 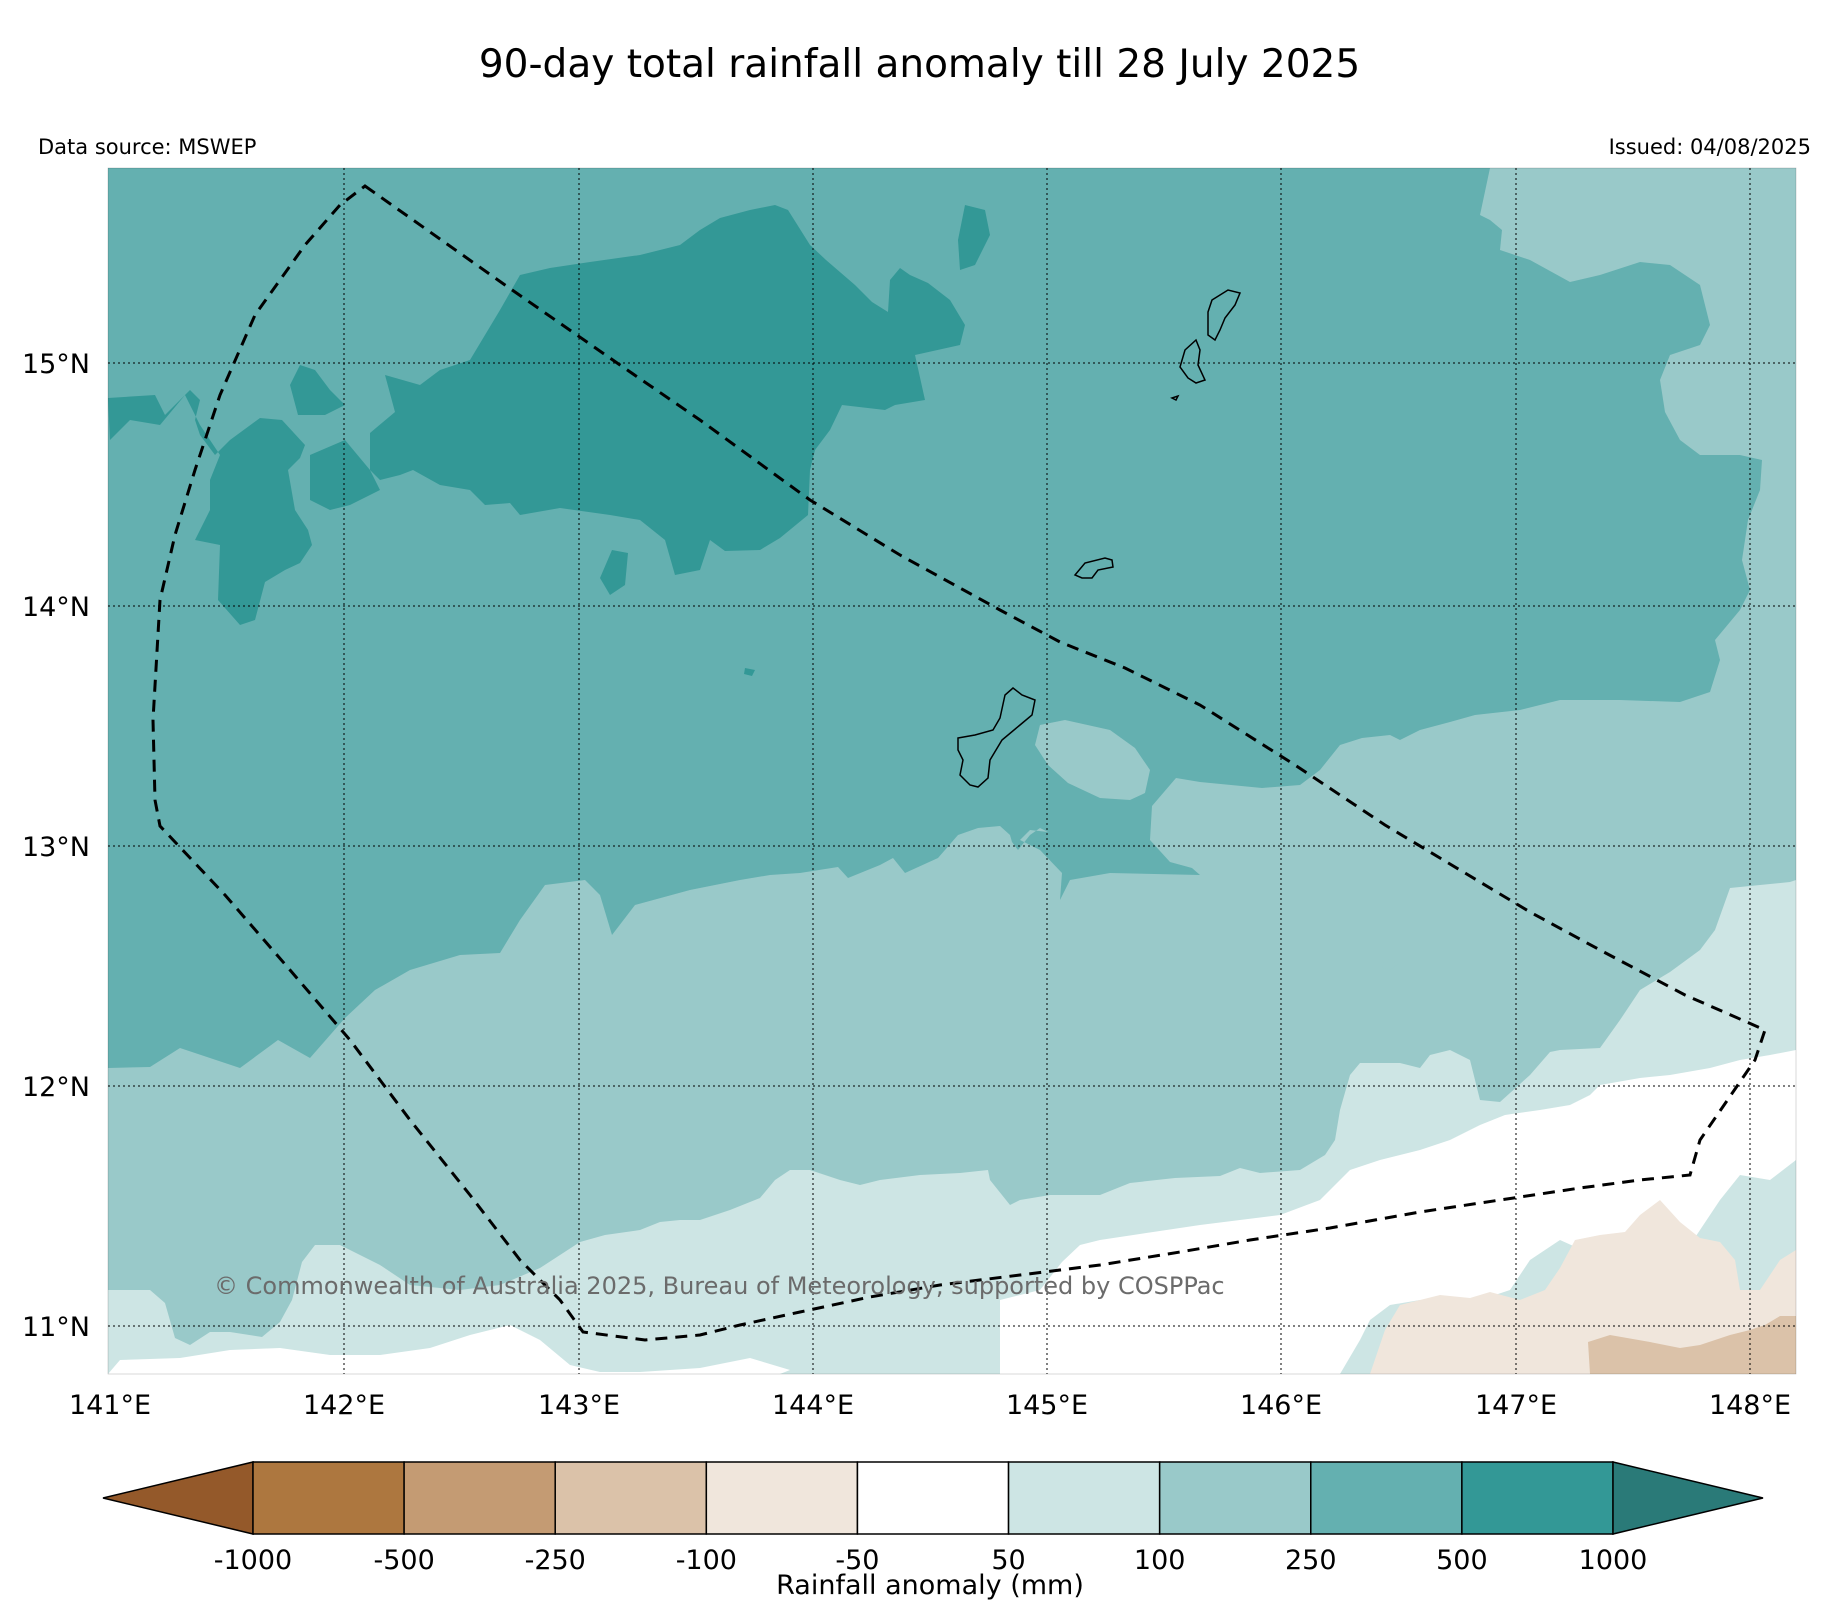 I want to click on lat-label-13: 13°N, so click(x=56, y=847).